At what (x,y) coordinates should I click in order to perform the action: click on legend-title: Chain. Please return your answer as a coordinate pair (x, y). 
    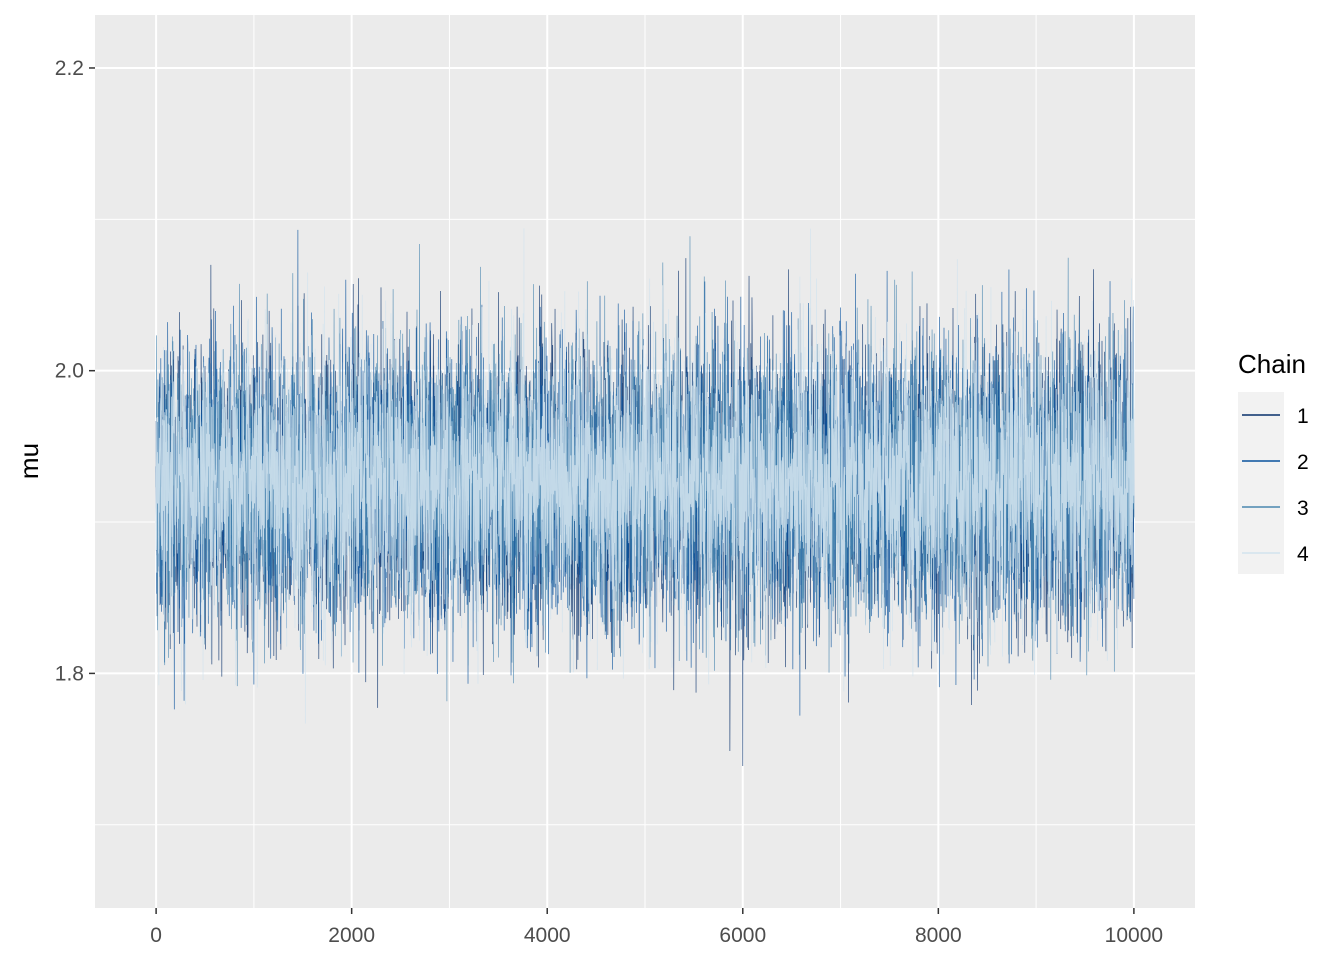
    Looking at the image, I should click on (1272, 364).